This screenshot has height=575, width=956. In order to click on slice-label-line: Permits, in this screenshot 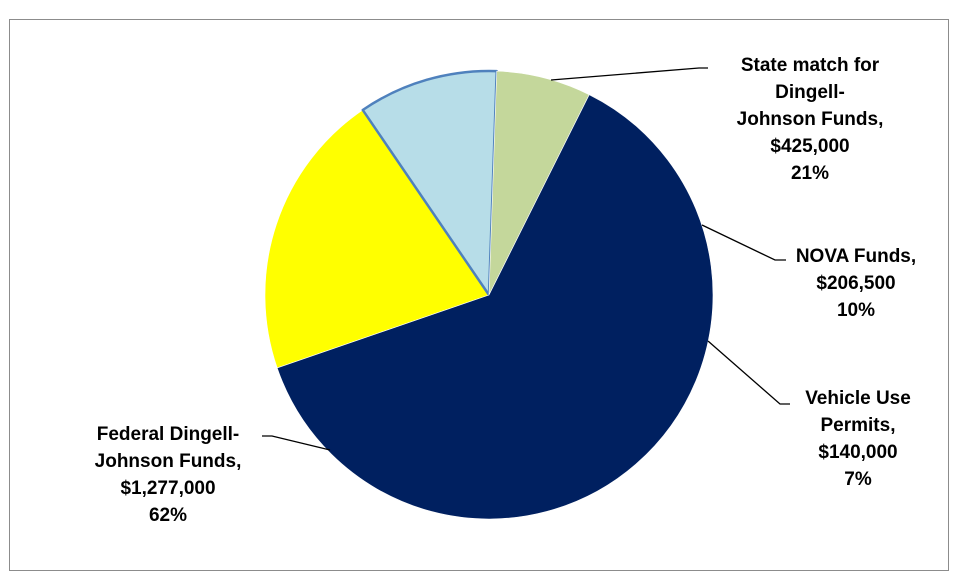, I will do `click(858, 425)`.